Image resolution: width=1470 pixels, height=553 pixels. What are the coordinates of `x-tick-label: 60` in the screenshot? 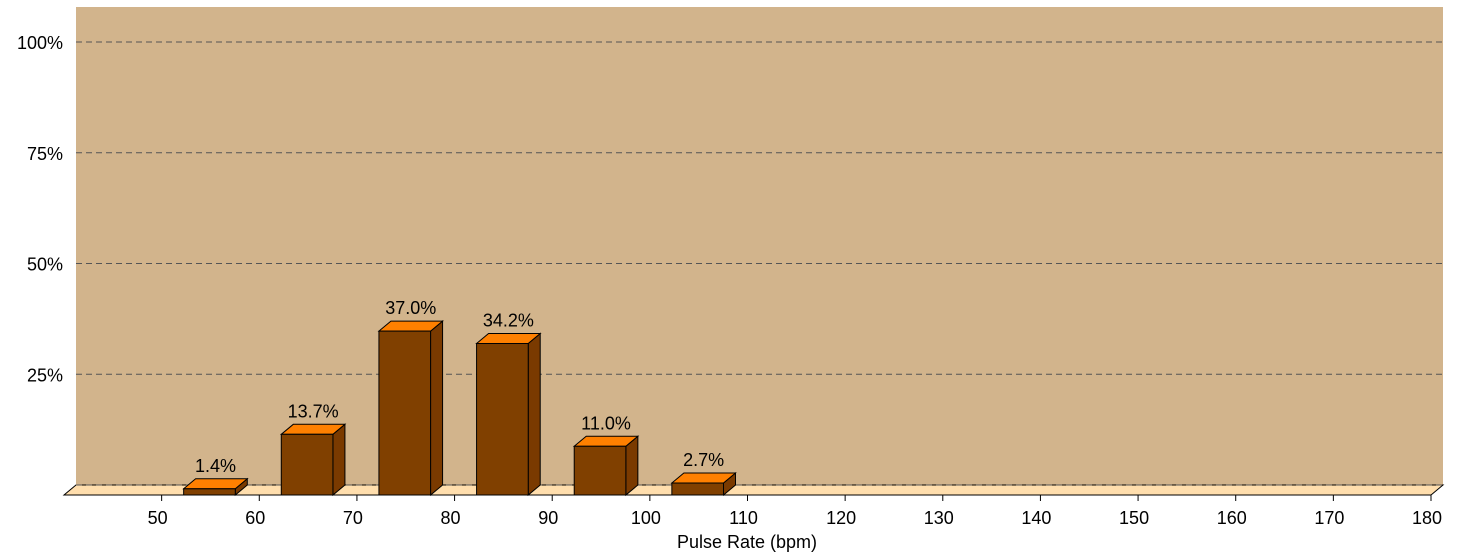 It's located at (255, 518).